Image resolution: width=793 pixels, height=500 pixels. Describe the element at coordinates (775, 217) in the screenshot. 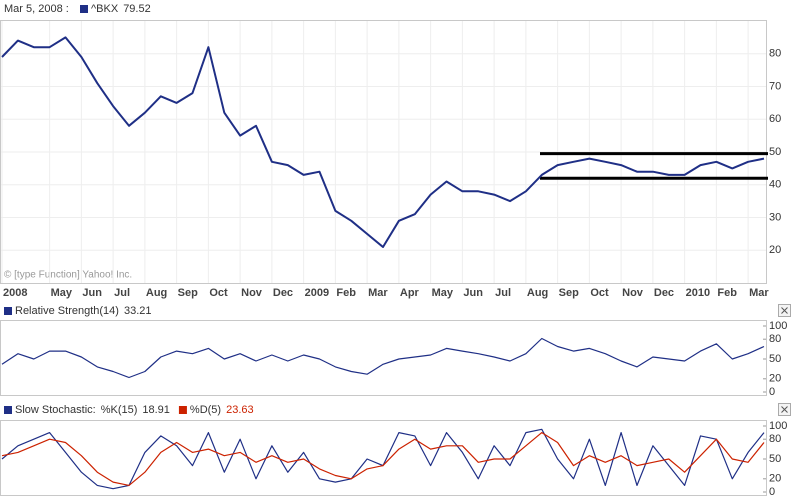

I see `y-tick-label: 30` at that location.